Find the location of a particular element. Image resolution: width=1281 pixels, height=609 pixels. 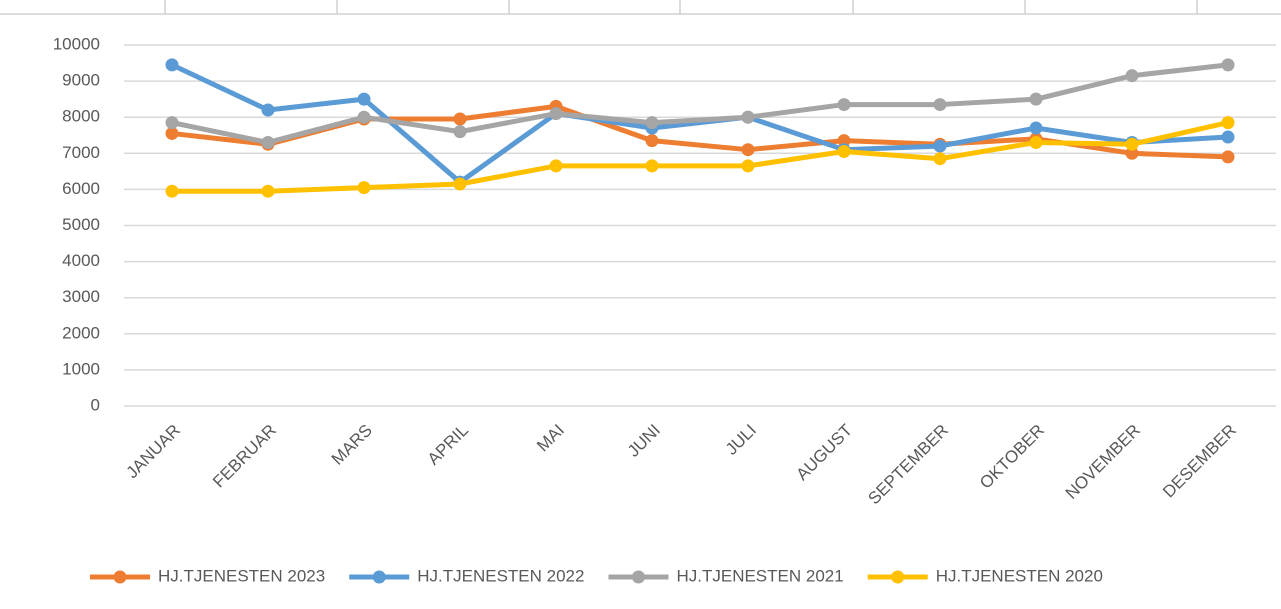

y-tick-label: 5000 is located at coordinates (81, 224).